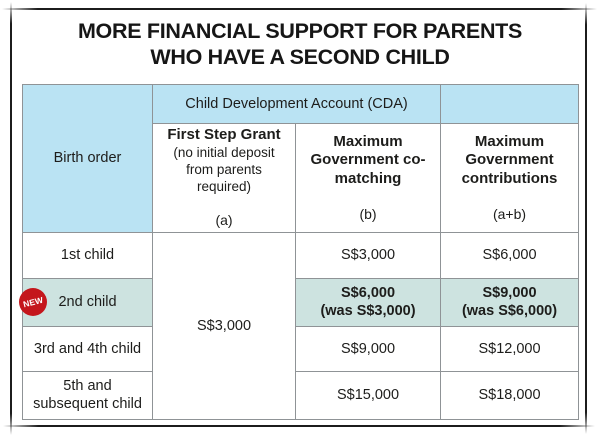  What do you see at coordinates (299, 426) in the screenshot?
I see `frame-bottom-line` at bounding box center [299, 426].